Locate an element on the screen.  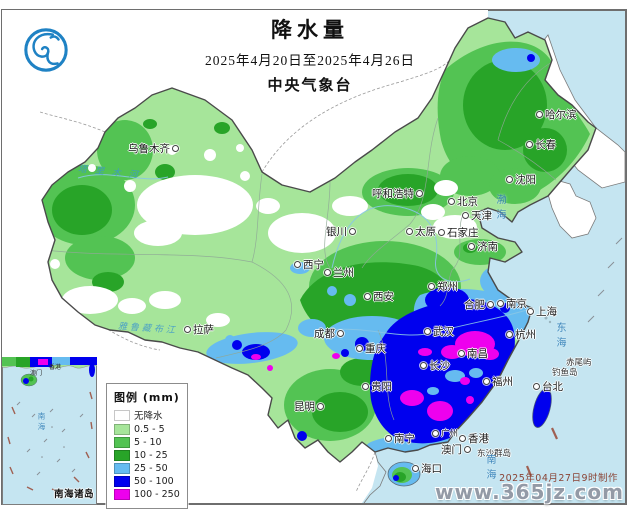
city-label: 福州 is located at coordinates (498, 381).